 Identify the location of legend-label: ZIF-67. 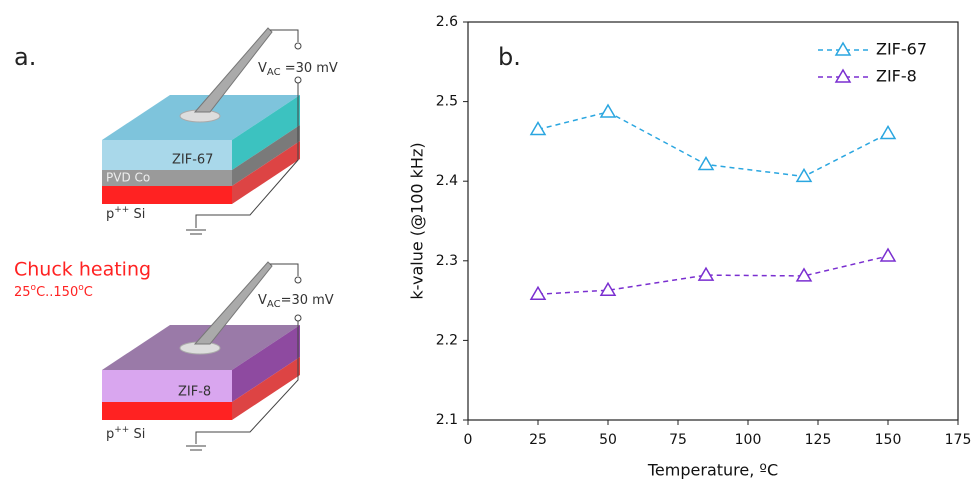
(901, 49).